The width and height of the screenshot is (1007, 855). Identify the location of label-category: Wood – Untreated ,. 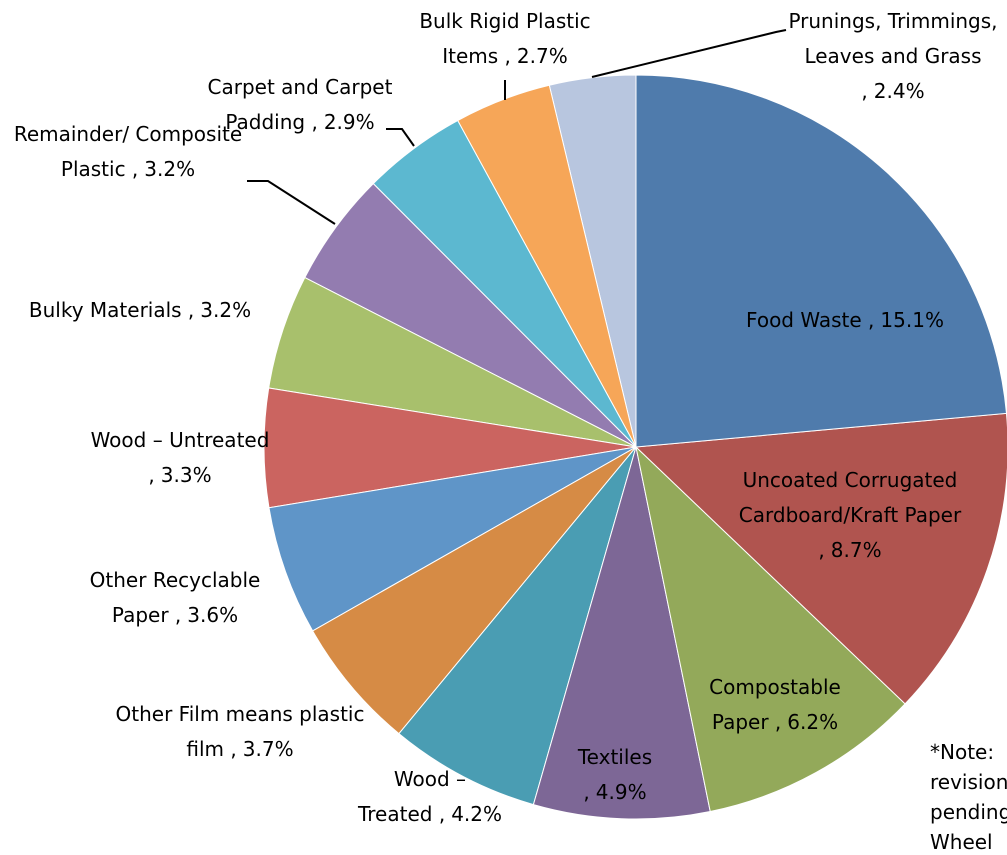
(180, 457).